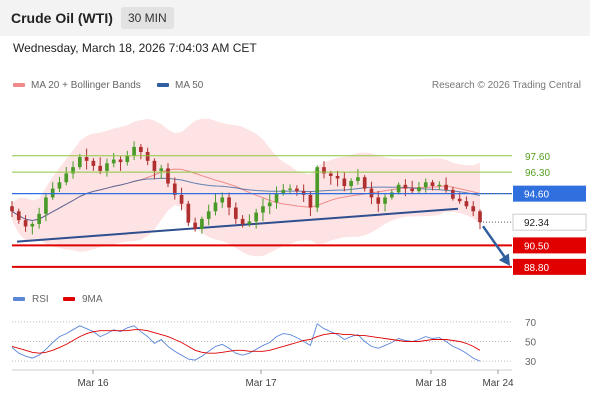 This screenshot has height=400, width=590. What do you see at coordinates (549, 266) in the screenshot?
I see `level-tag-88.80` at bounding box center [549, 266].